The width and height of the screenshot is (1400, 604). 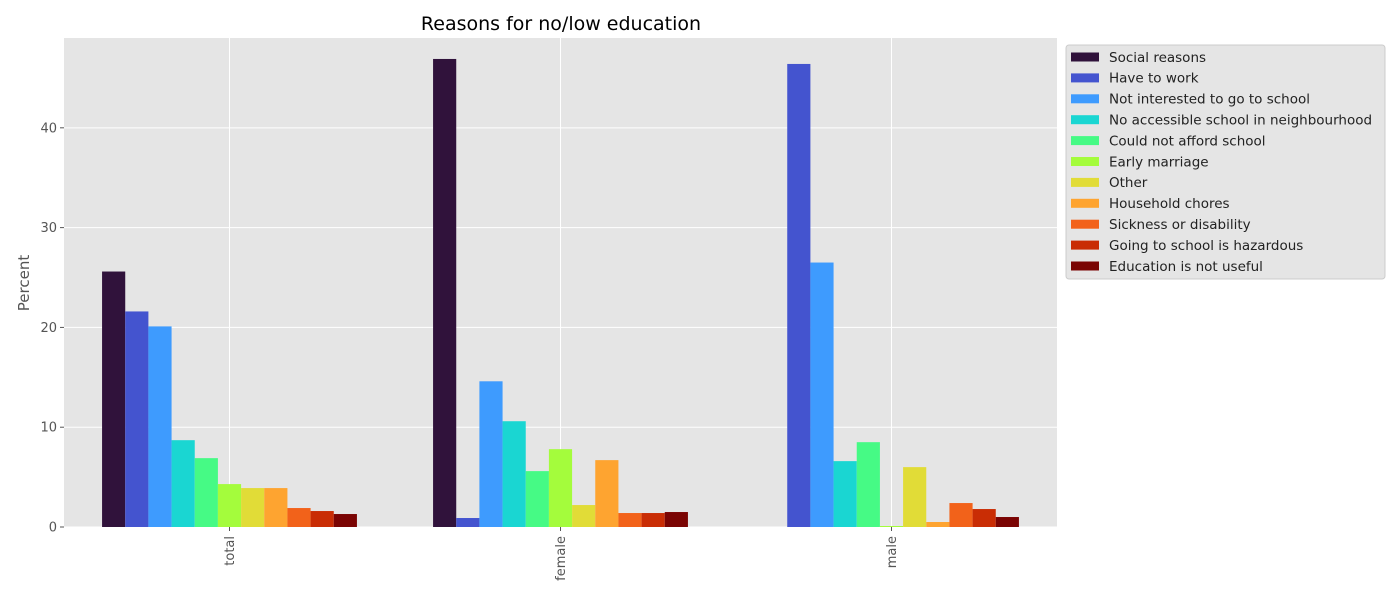 I want to click on x-axis-ticks: total female male, so click(x=561, y=554).